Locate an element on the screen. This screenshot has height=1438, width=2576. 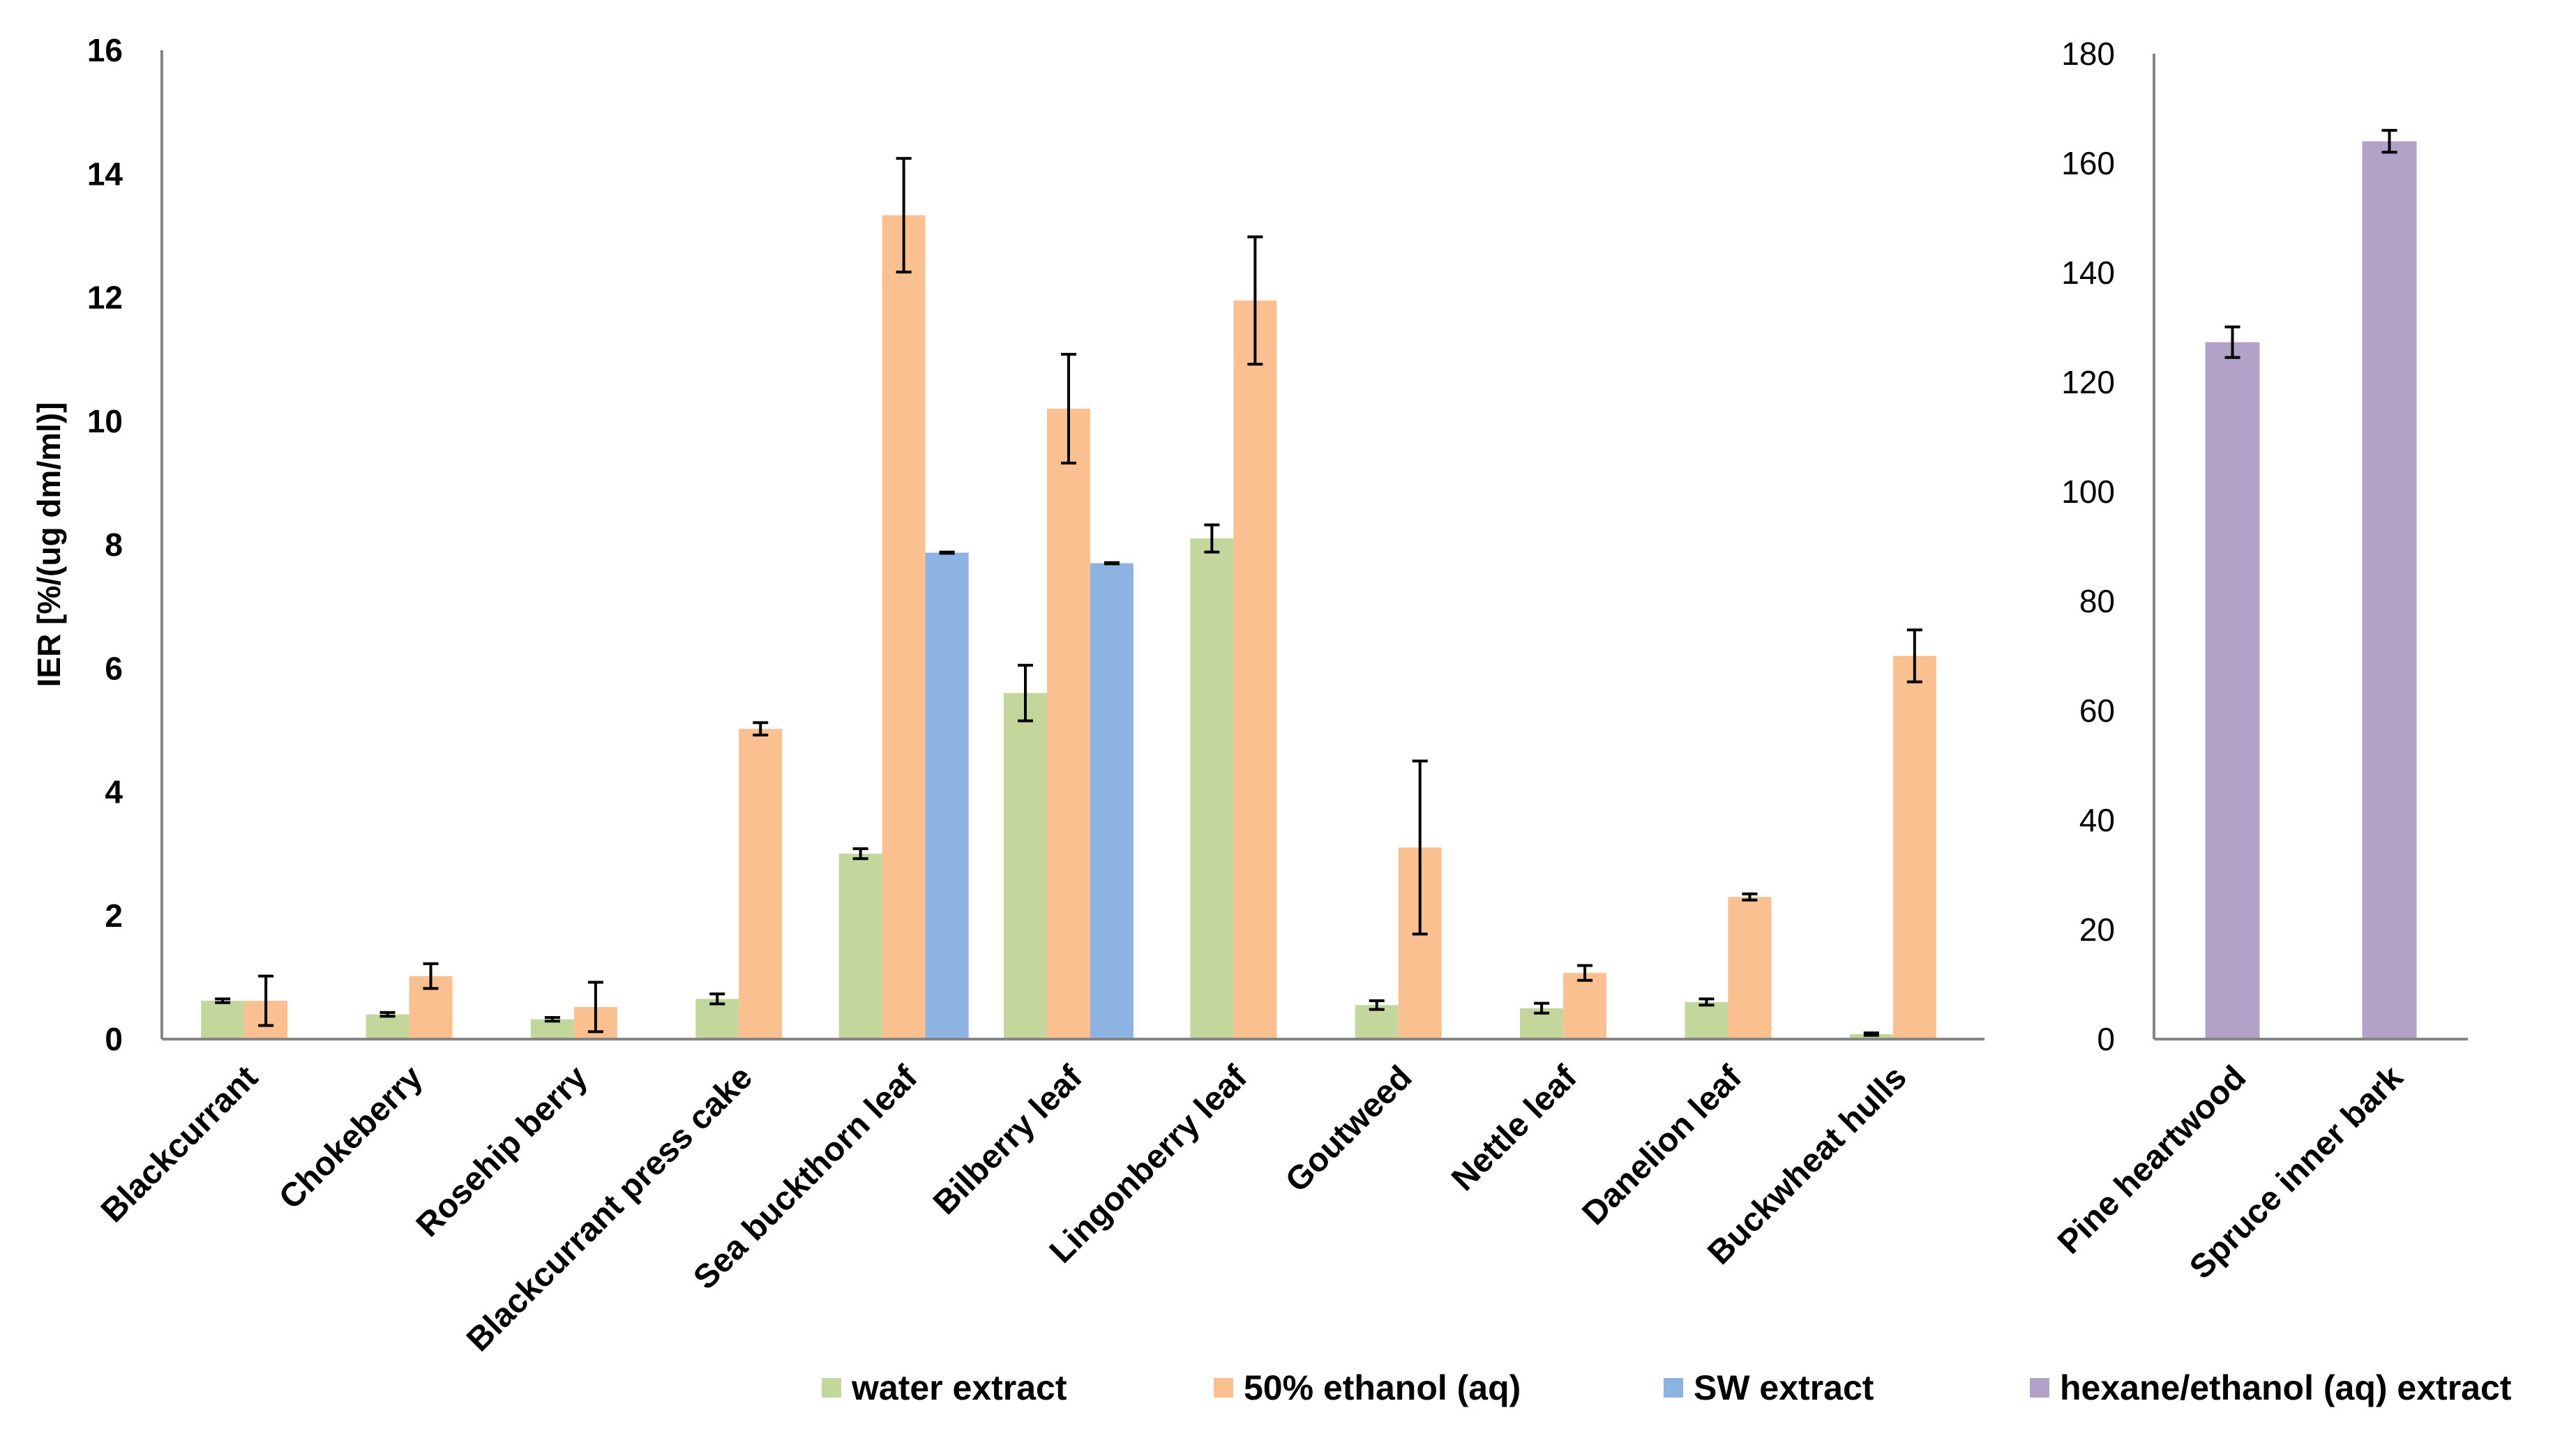
bar-ethanol-blackcurrant-press-cake is located at coordinates (761, 884).